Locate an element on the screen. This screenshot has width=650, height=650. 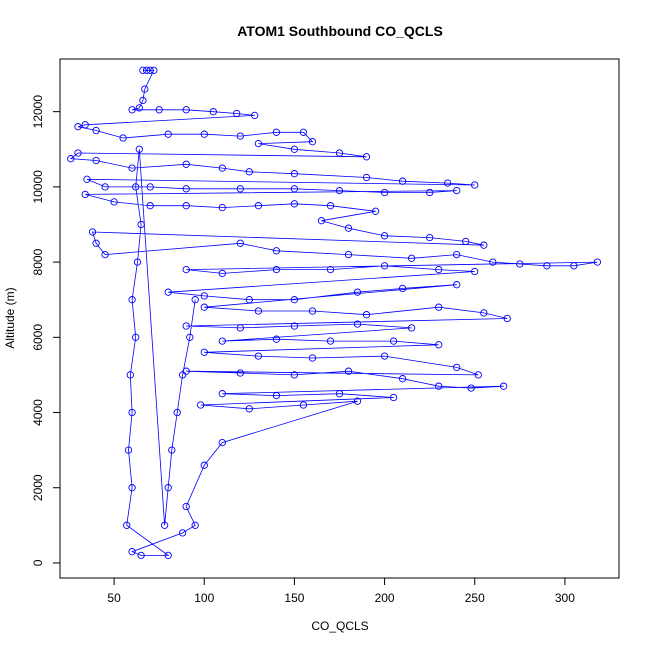
y-tick-label: 2000 is located at coordinates (38, 487).